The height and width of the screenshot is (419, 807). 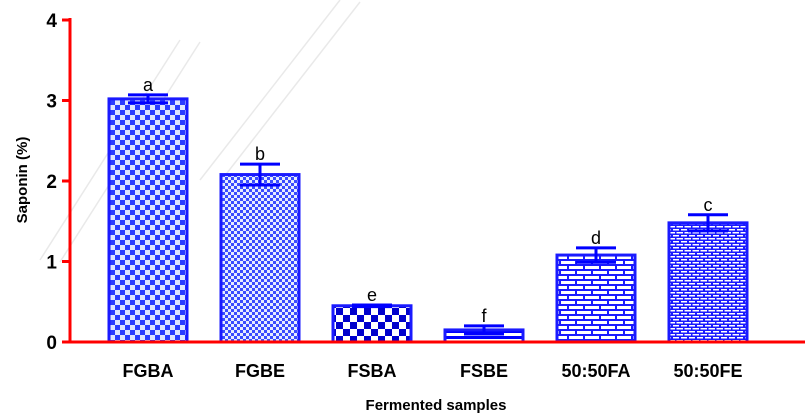 I want to click on x-tick-label: FGBA, so click(x=148, y=371).